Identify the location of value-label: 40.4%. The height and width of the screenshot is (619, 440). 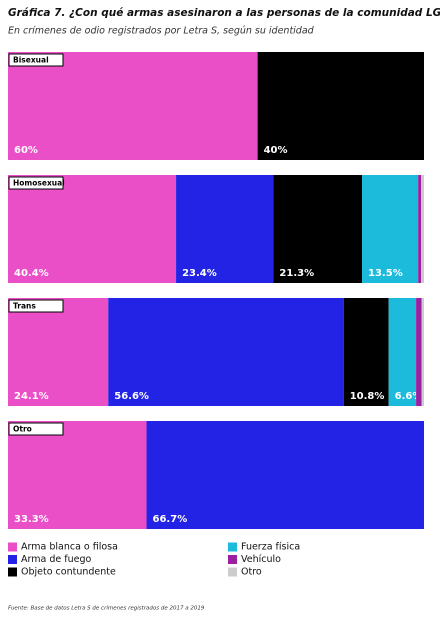
(31, 273).